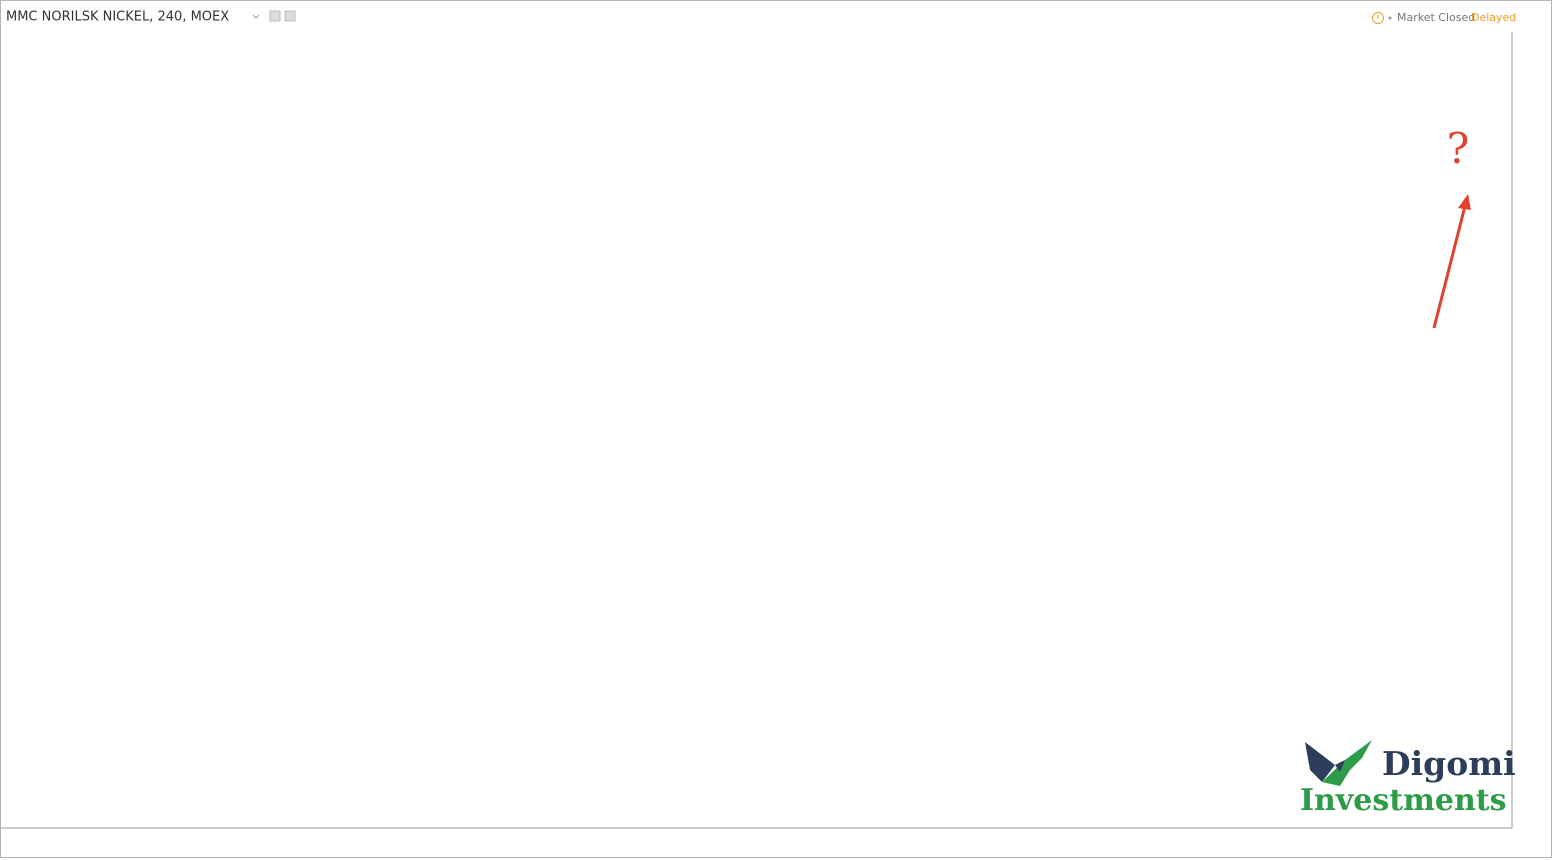 The image size is (1554, 860). Describe the element at coordinates (1403, 800) in the screenshot. I see `watermark-text: Investments` at that location.